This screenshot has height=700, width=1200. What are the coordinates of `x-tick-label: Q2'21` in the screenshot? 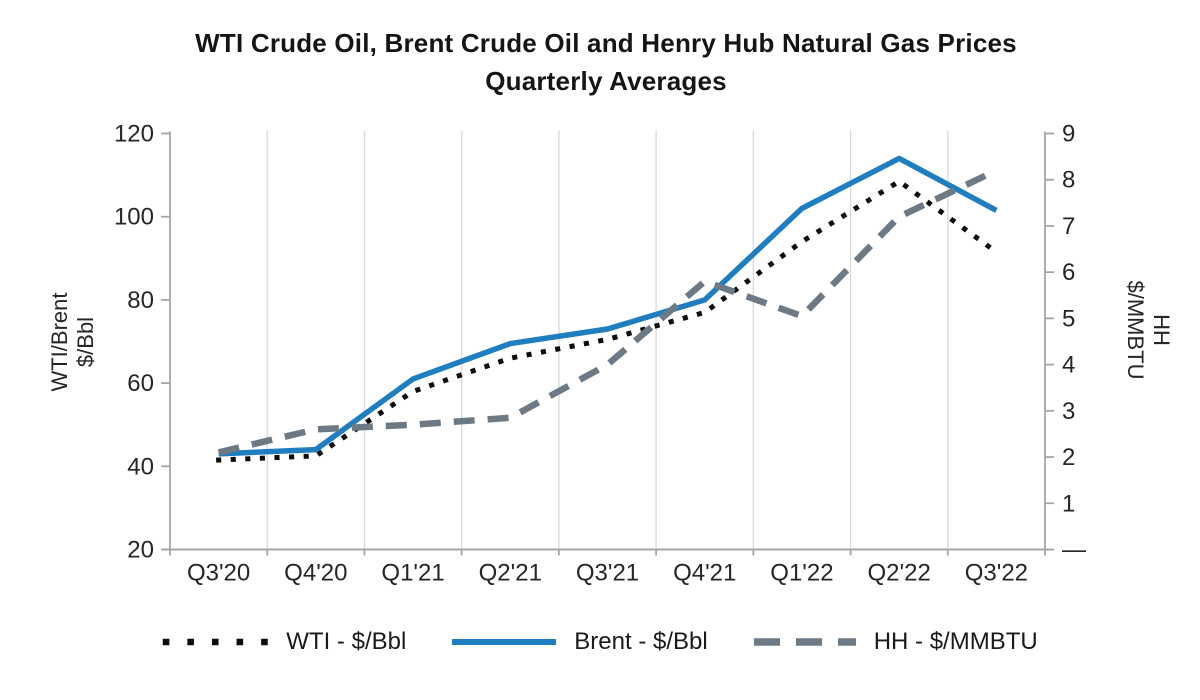 It's located at (510, 573).